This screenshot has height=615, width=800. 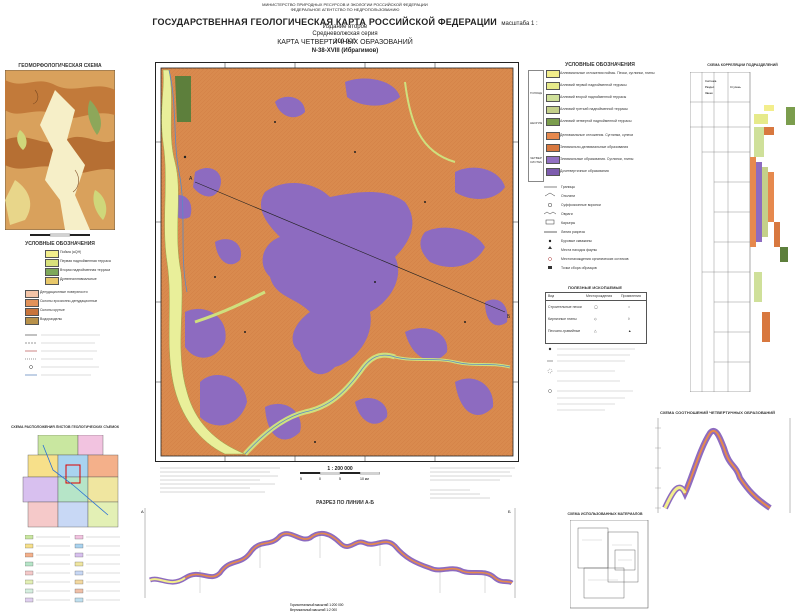 What do you see at coordinates (576, 241) in the screenshot?
I see `legend-symbol: Буровые скважины` at bounding box center [576, 241].